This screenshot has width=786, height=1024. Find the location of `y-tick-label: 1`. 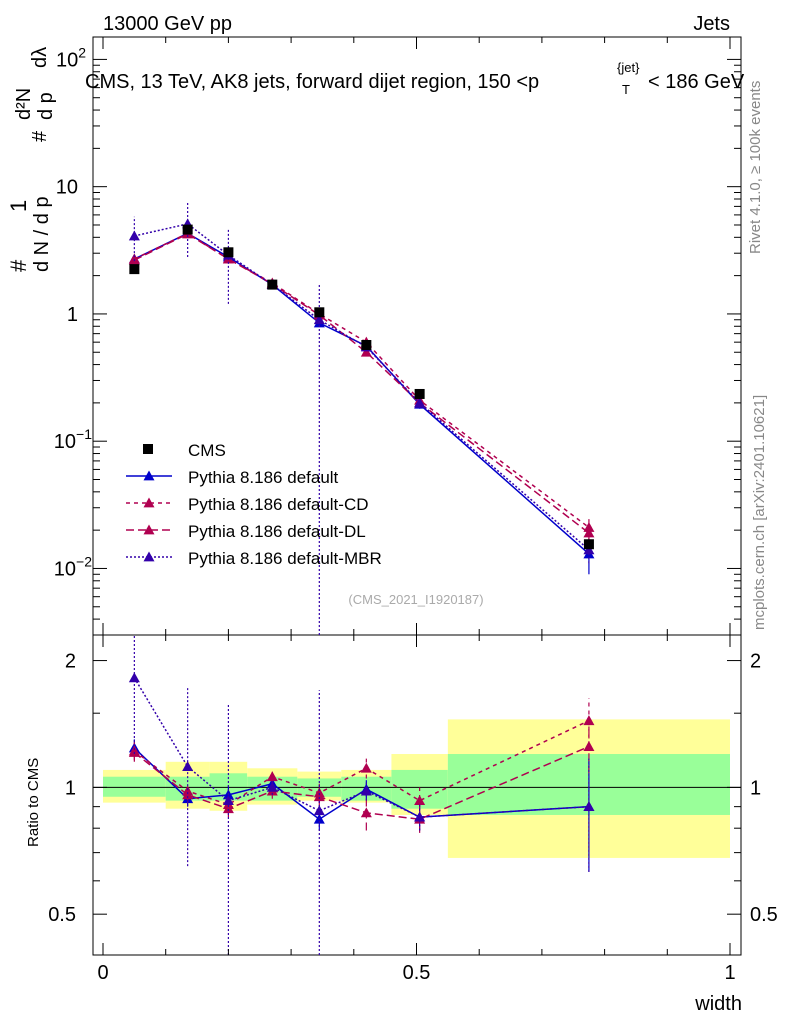

y-tick-label: 1 is located at coordinates (72, 315).